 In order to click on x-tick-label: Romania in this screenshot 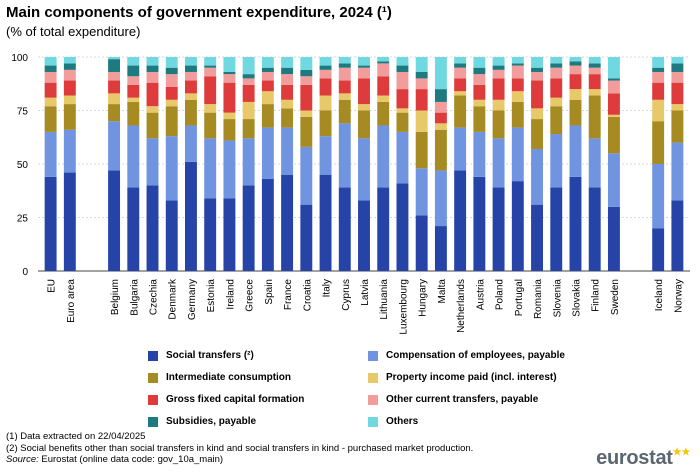, I will do `click(538, 299)`.